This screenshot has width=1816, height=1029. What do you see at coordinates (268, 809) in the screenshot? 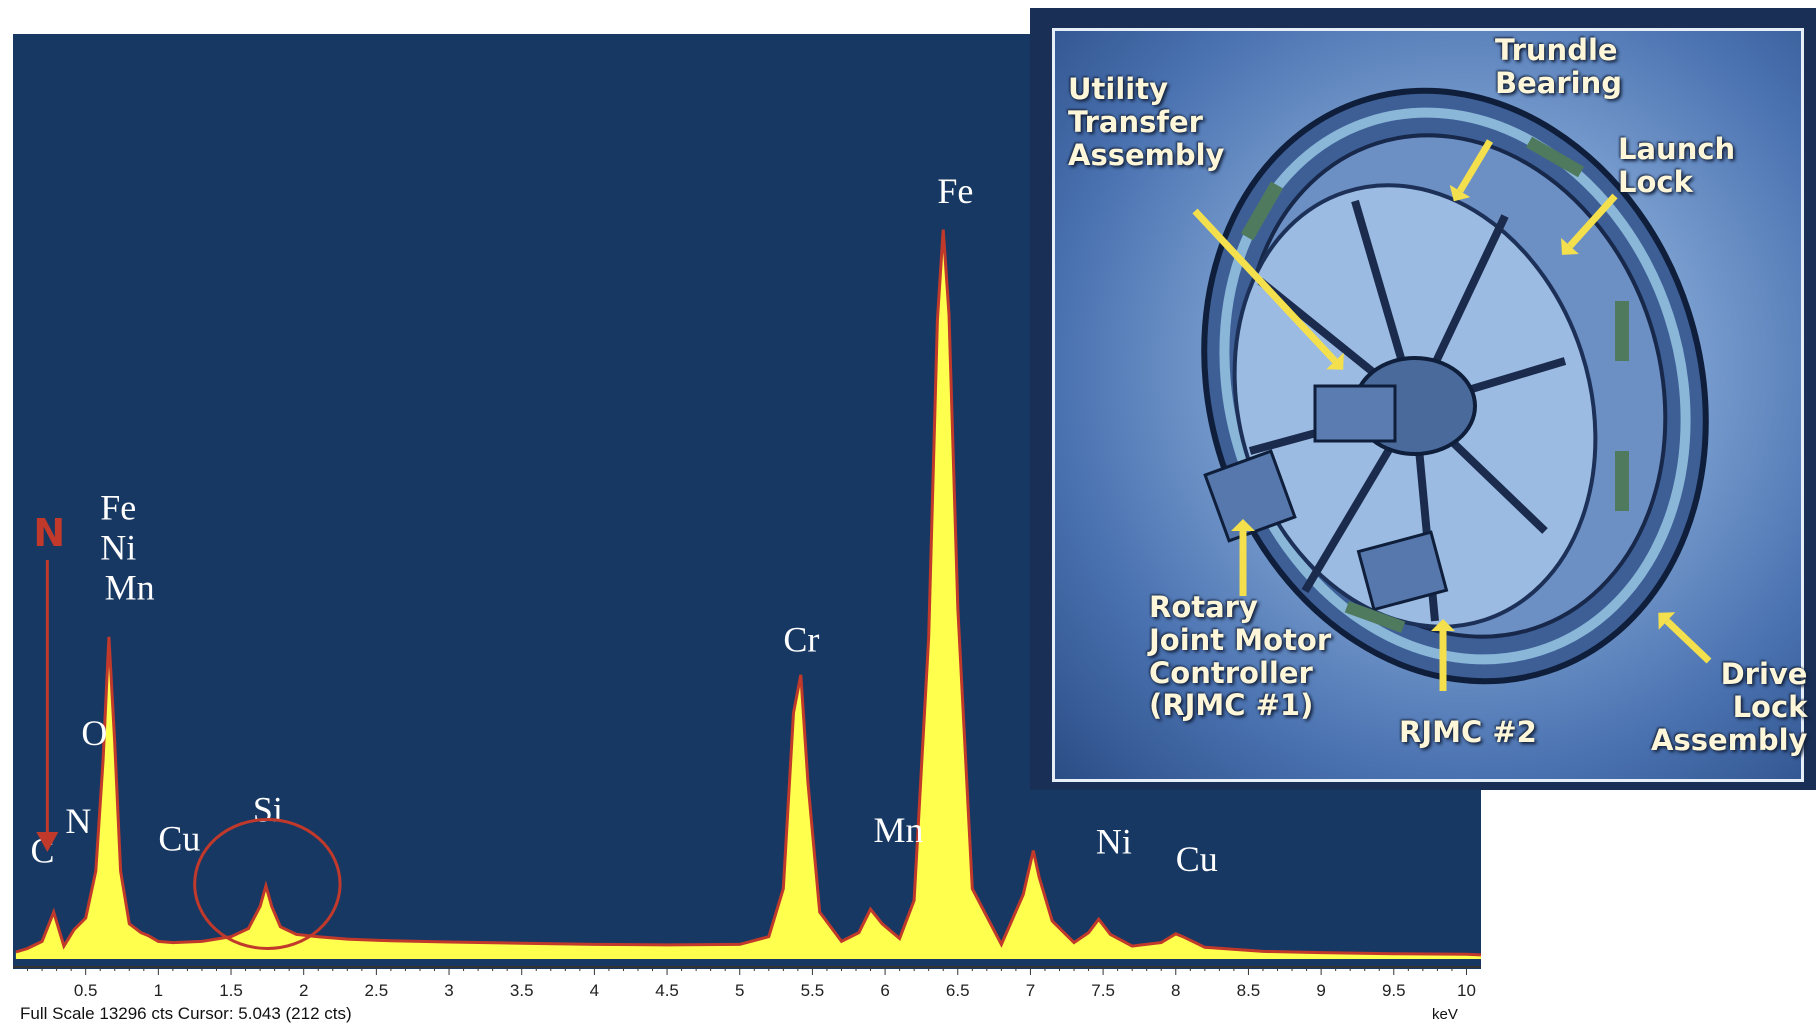
I see `peak-label: Si` at bounding box center [268, 809].